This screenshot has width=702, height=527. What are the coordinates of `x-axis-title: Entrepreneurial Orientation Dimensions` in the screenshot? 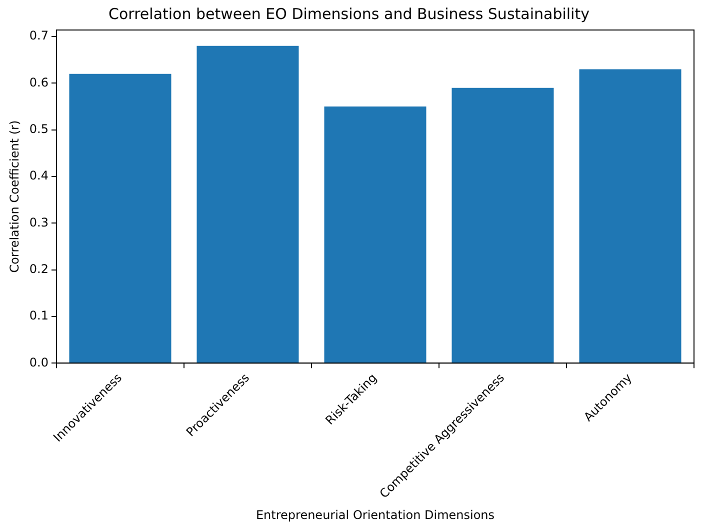 It's located at (375, 515).